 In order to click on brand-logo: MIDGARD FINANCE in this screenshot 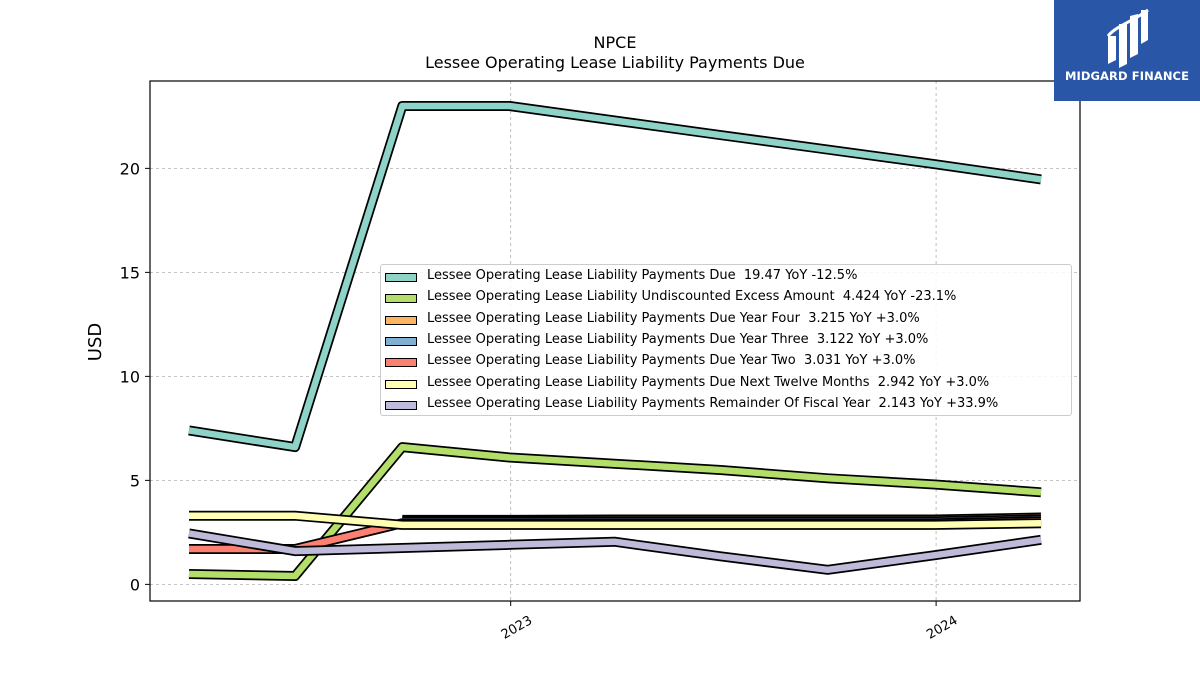, I will do `click(1127, 50)`.